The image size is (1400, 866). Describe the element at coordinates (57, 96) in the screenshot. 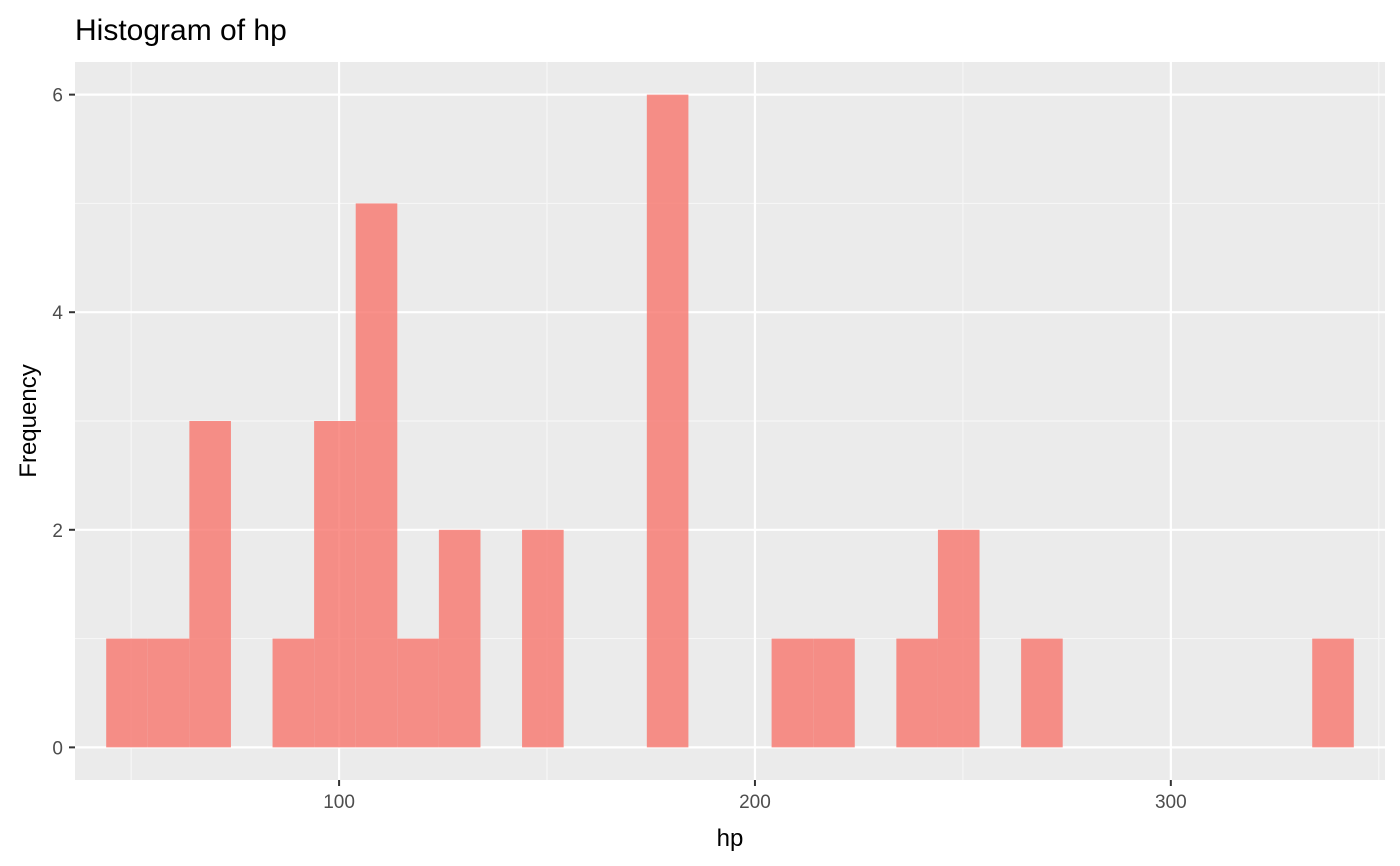

I see `y-tick-label: 6` at that location.